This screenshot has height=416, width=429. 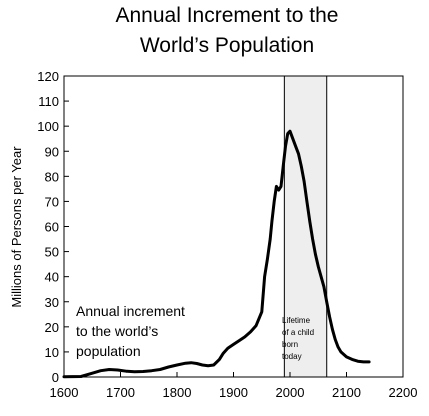 What do you see at coordinates (227, 15) in the screenshot?
I see `chart-title-line-1: Annual Increment to the` at bounding box center [227, 15].